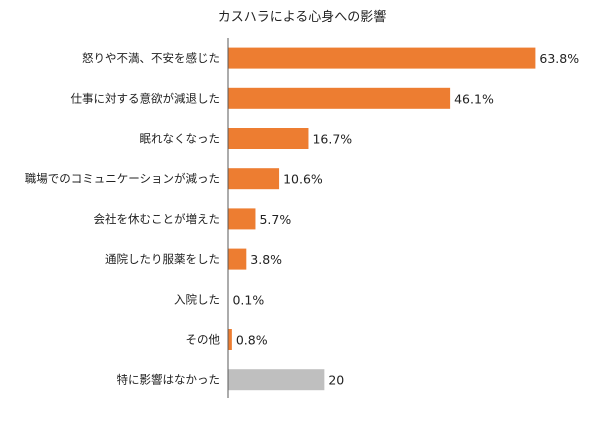 This screenshot has width=607, height=421. Describe the element at coordinates (275, 219) in the screenshot. I see `value-label: 5.7%` at that location.